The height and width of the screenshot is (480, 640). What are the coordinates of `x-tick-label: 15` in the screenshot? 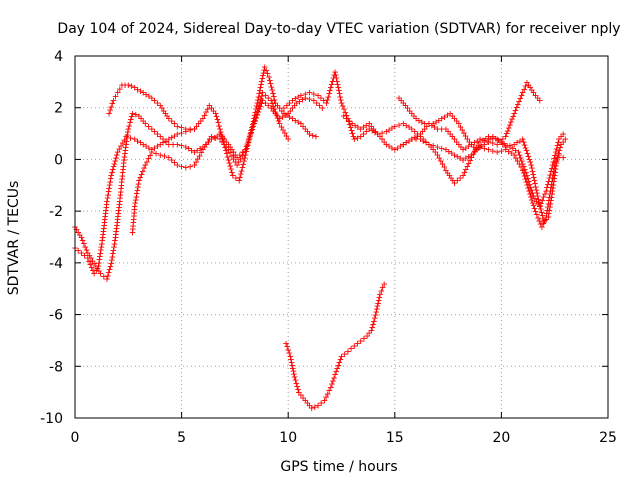 It's located at (395, 438).